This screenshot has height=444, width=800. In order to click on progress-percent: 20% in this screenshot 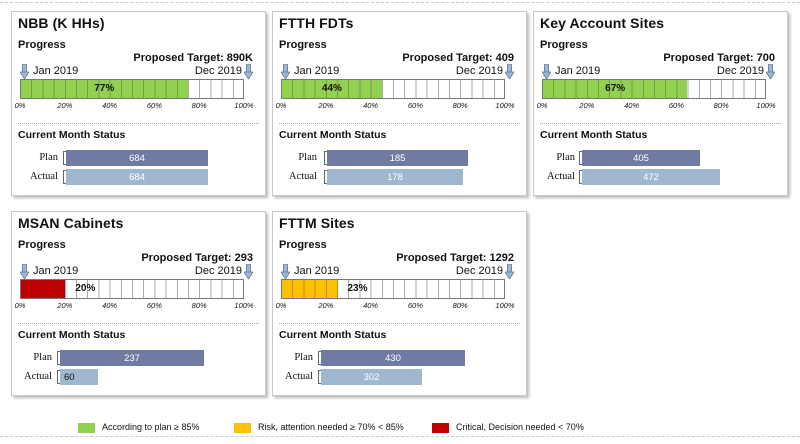, I will do `click(85, 288)`.